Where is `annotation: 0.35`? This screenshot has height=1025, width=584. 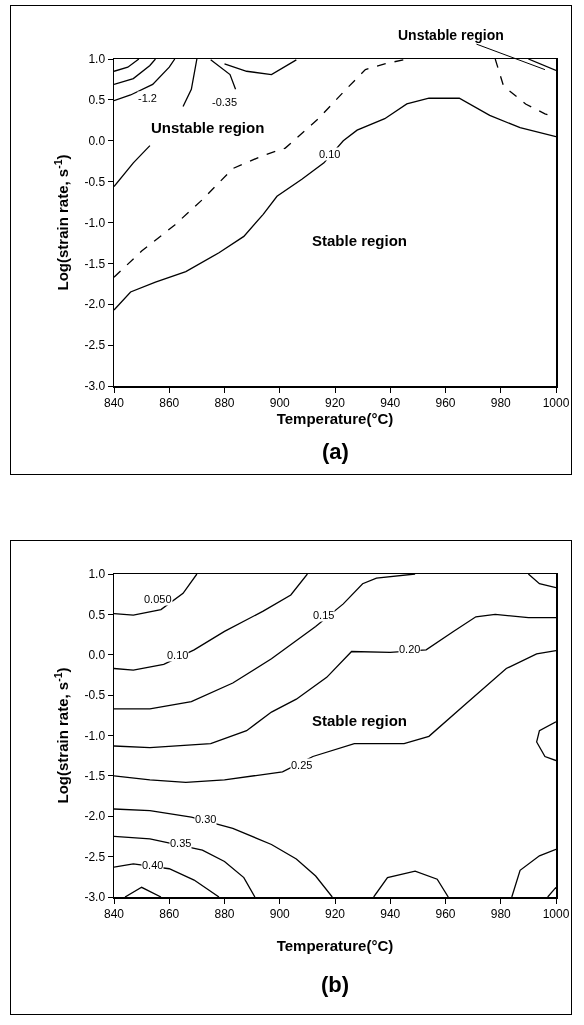 annotation: 0.35 is located at coordinates (181, 843).